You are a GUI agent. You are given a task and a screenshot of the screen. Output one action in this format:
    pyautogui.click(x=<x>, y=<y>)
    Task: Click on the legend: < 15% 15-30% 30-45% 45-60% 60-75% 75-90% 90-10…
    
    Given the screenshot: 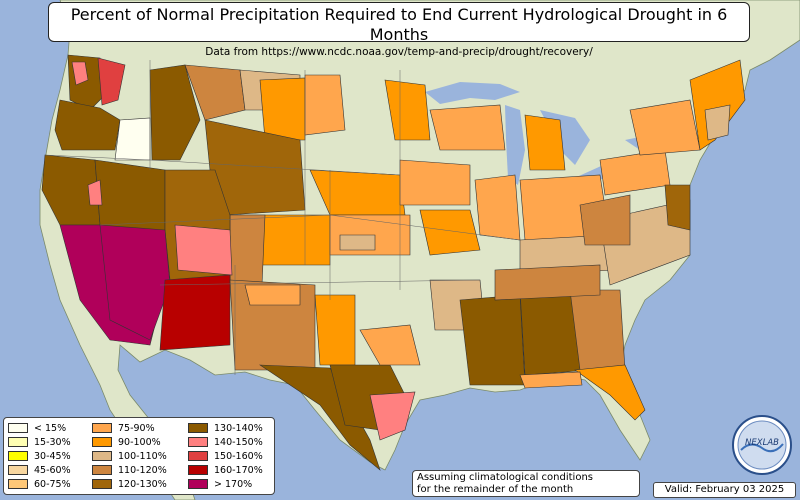 What is the action you would take?
    pyautogui.click(x=139, y=456)
    